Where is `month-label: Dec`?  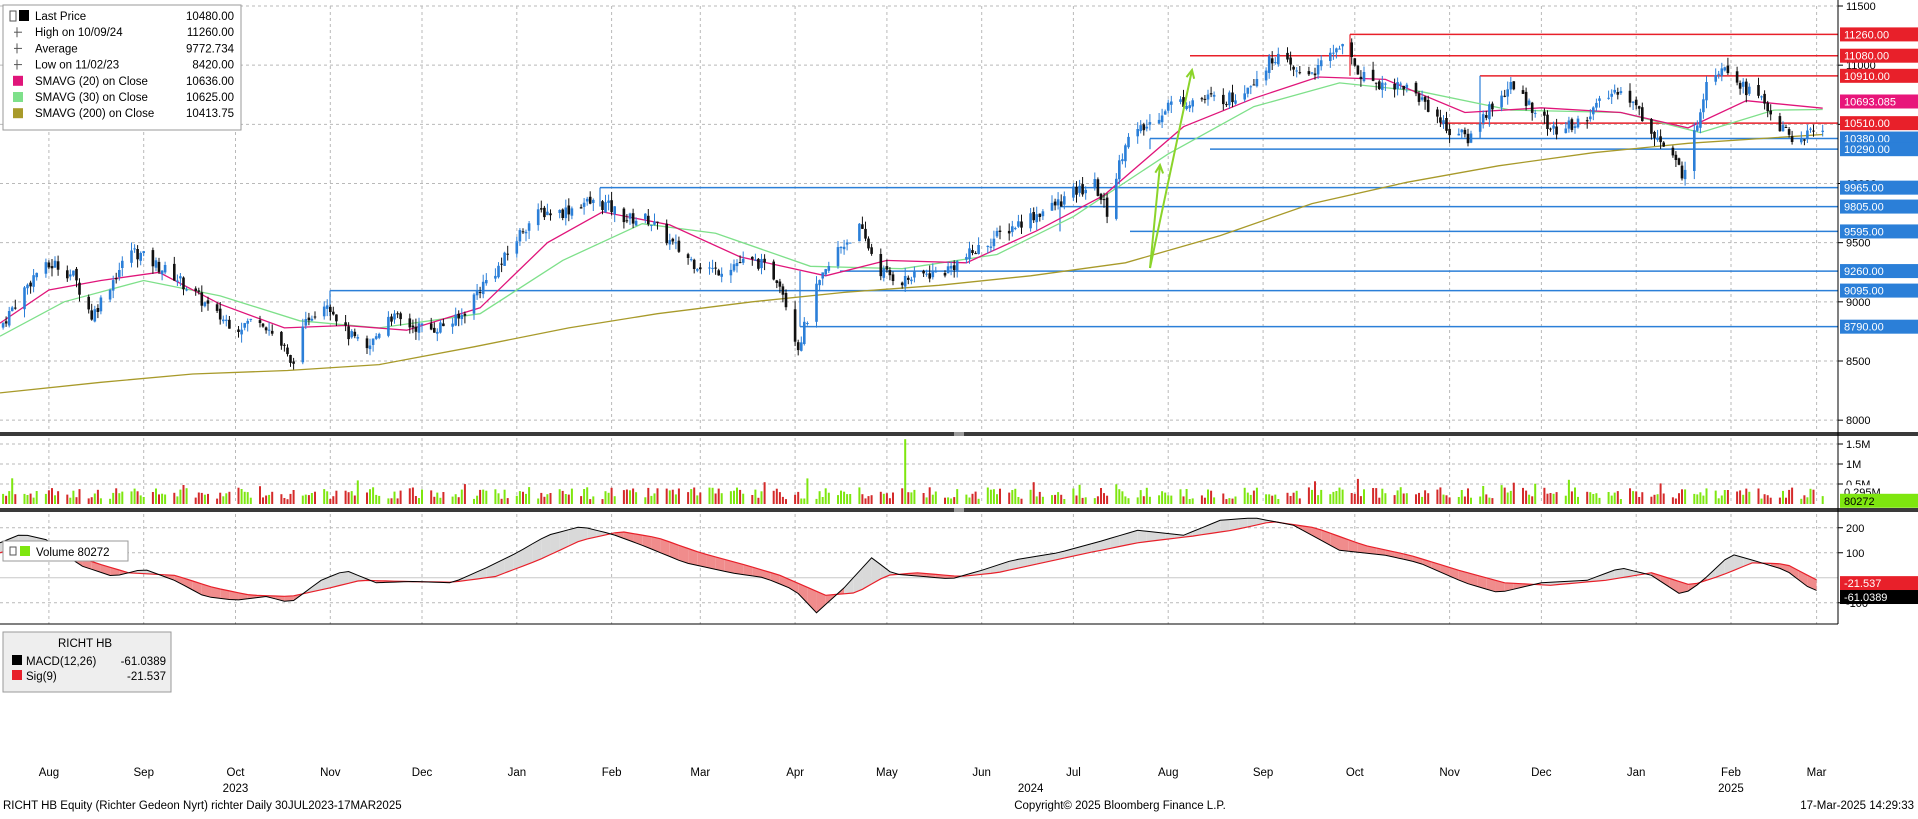
month-label: Dec is located at coordinates (1541, 773).